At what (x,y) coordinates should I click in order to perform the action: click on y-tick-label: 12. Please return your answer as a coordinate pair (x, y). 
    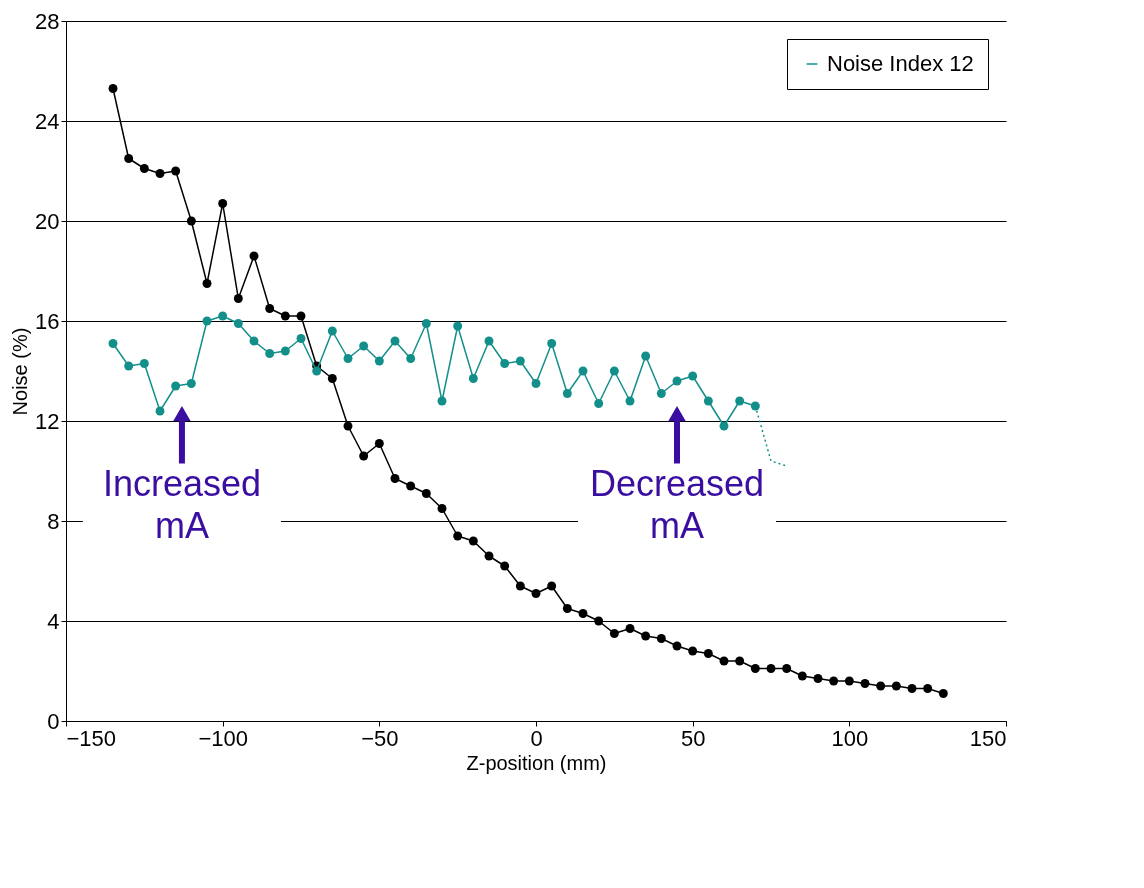
    Looking at the image, I should click on (47, 421).